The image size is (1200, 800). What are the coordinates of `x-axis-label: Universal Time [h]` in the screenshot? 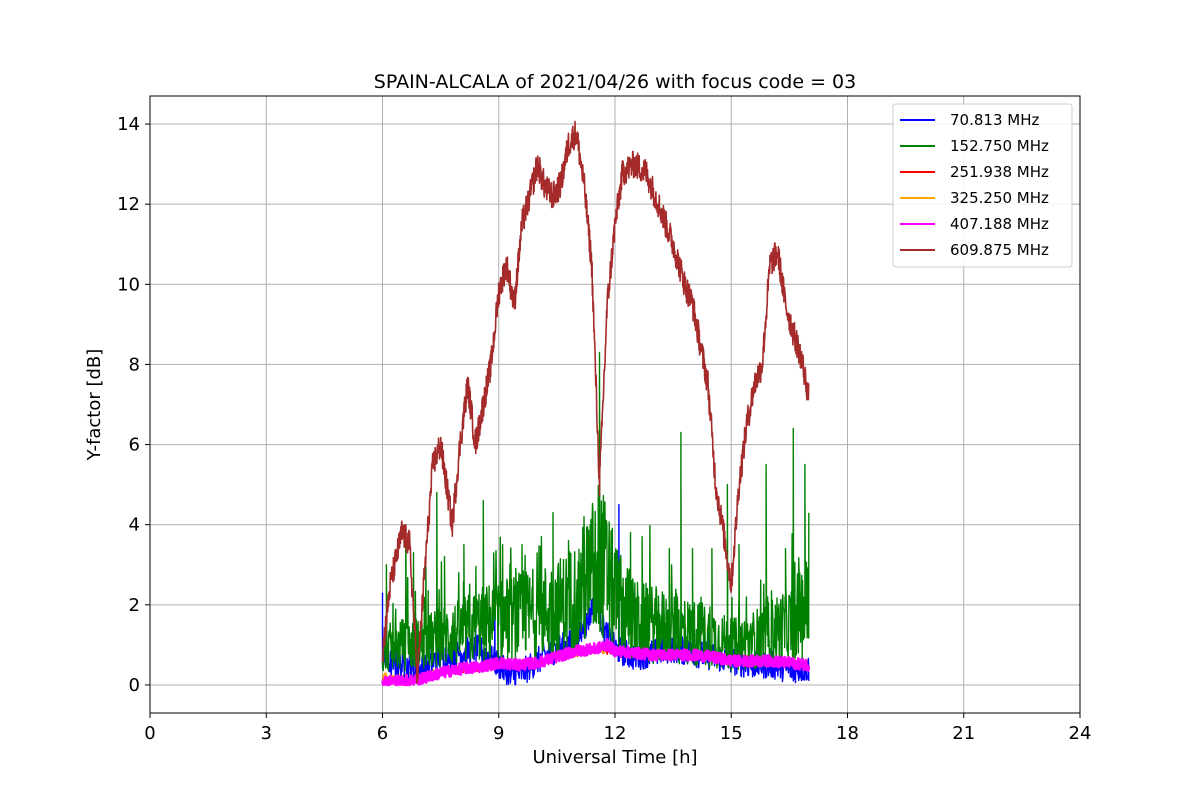 It's located at (614, 757).